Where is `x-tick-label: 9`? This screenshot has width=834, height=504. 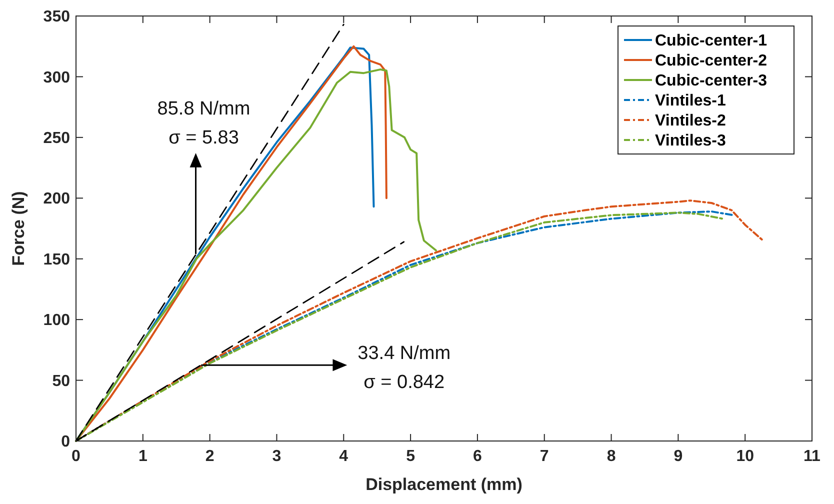
x-tick-label: 9 is located at coordinates (678, 456).